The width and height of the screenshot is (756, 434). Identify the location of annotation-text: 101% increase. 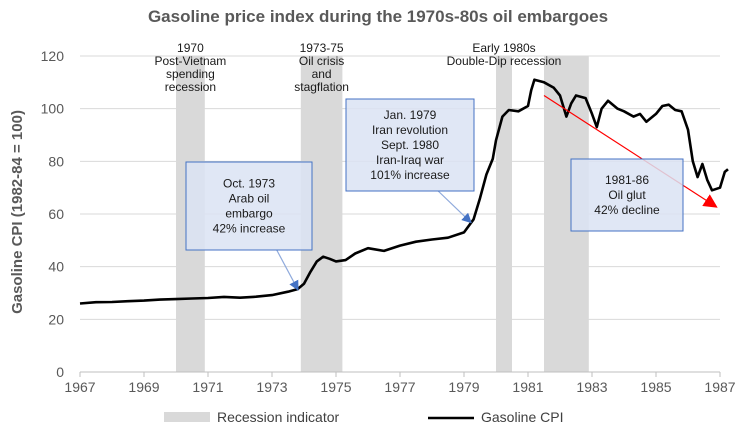
(410, 175).